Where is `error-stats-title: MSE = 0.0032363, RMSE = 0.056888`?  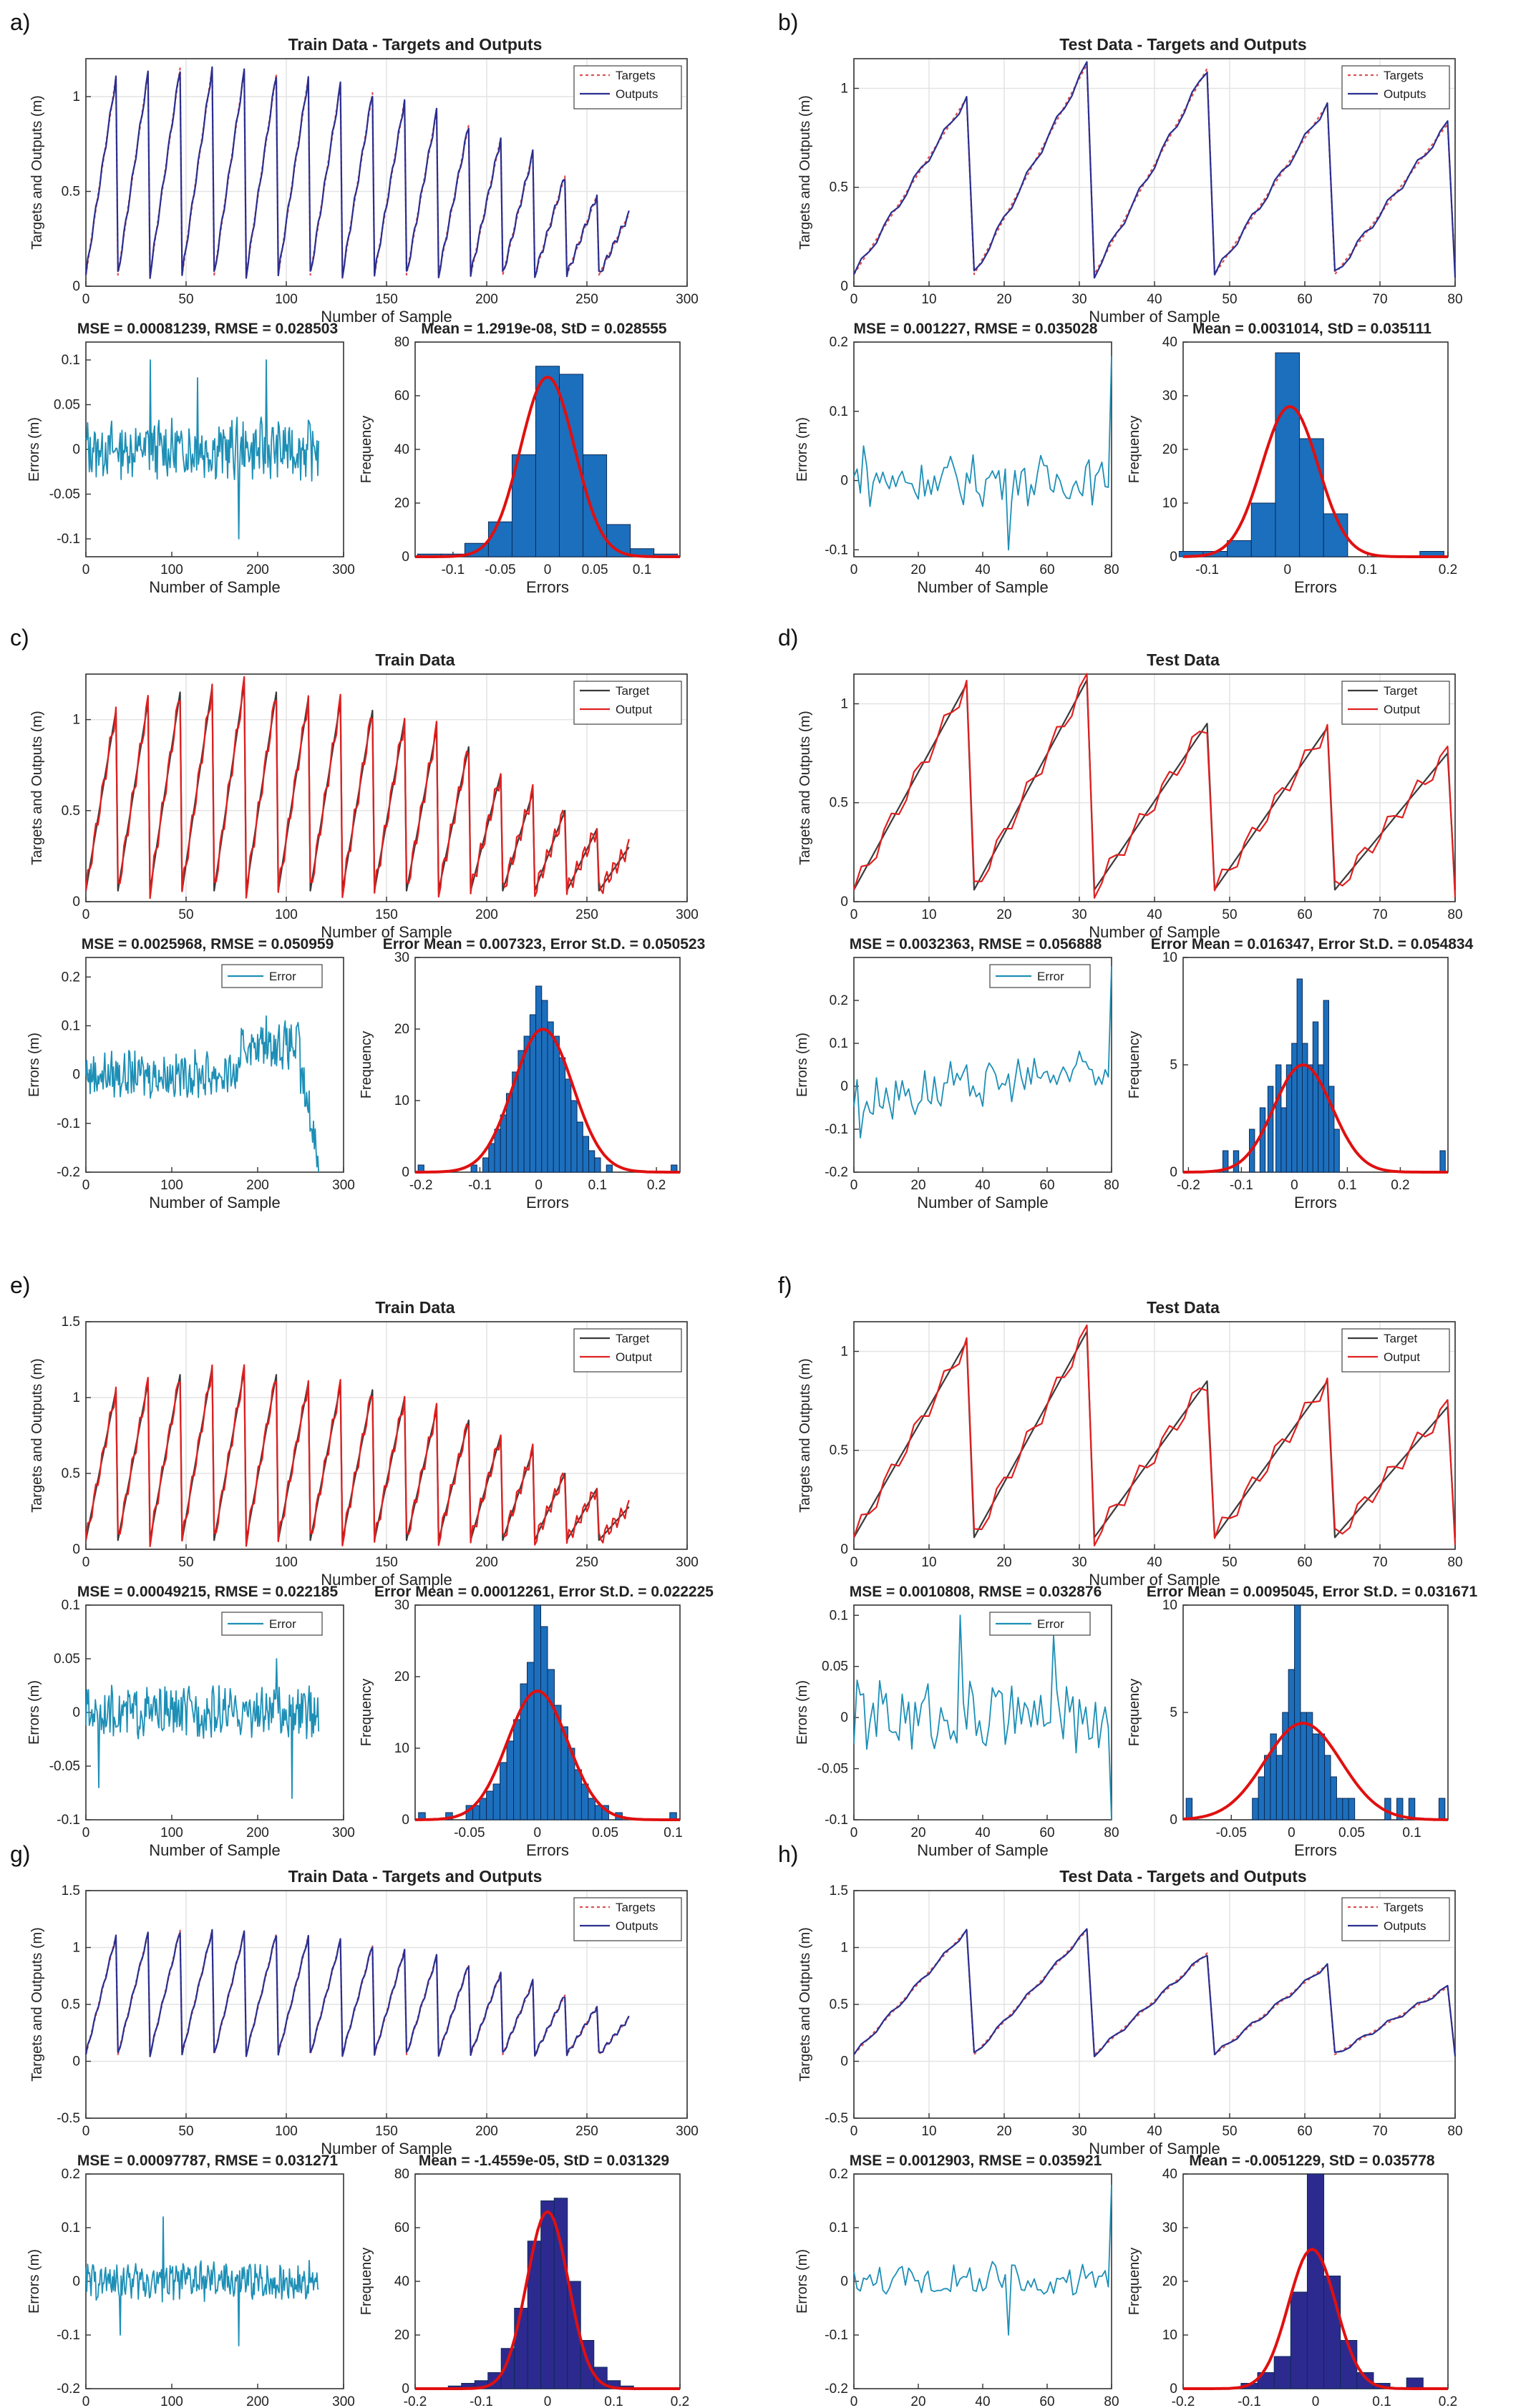 error-stats-title: MSE = 0.0032363, RMSE = 0.056888 is located at coordinates (976, 944).